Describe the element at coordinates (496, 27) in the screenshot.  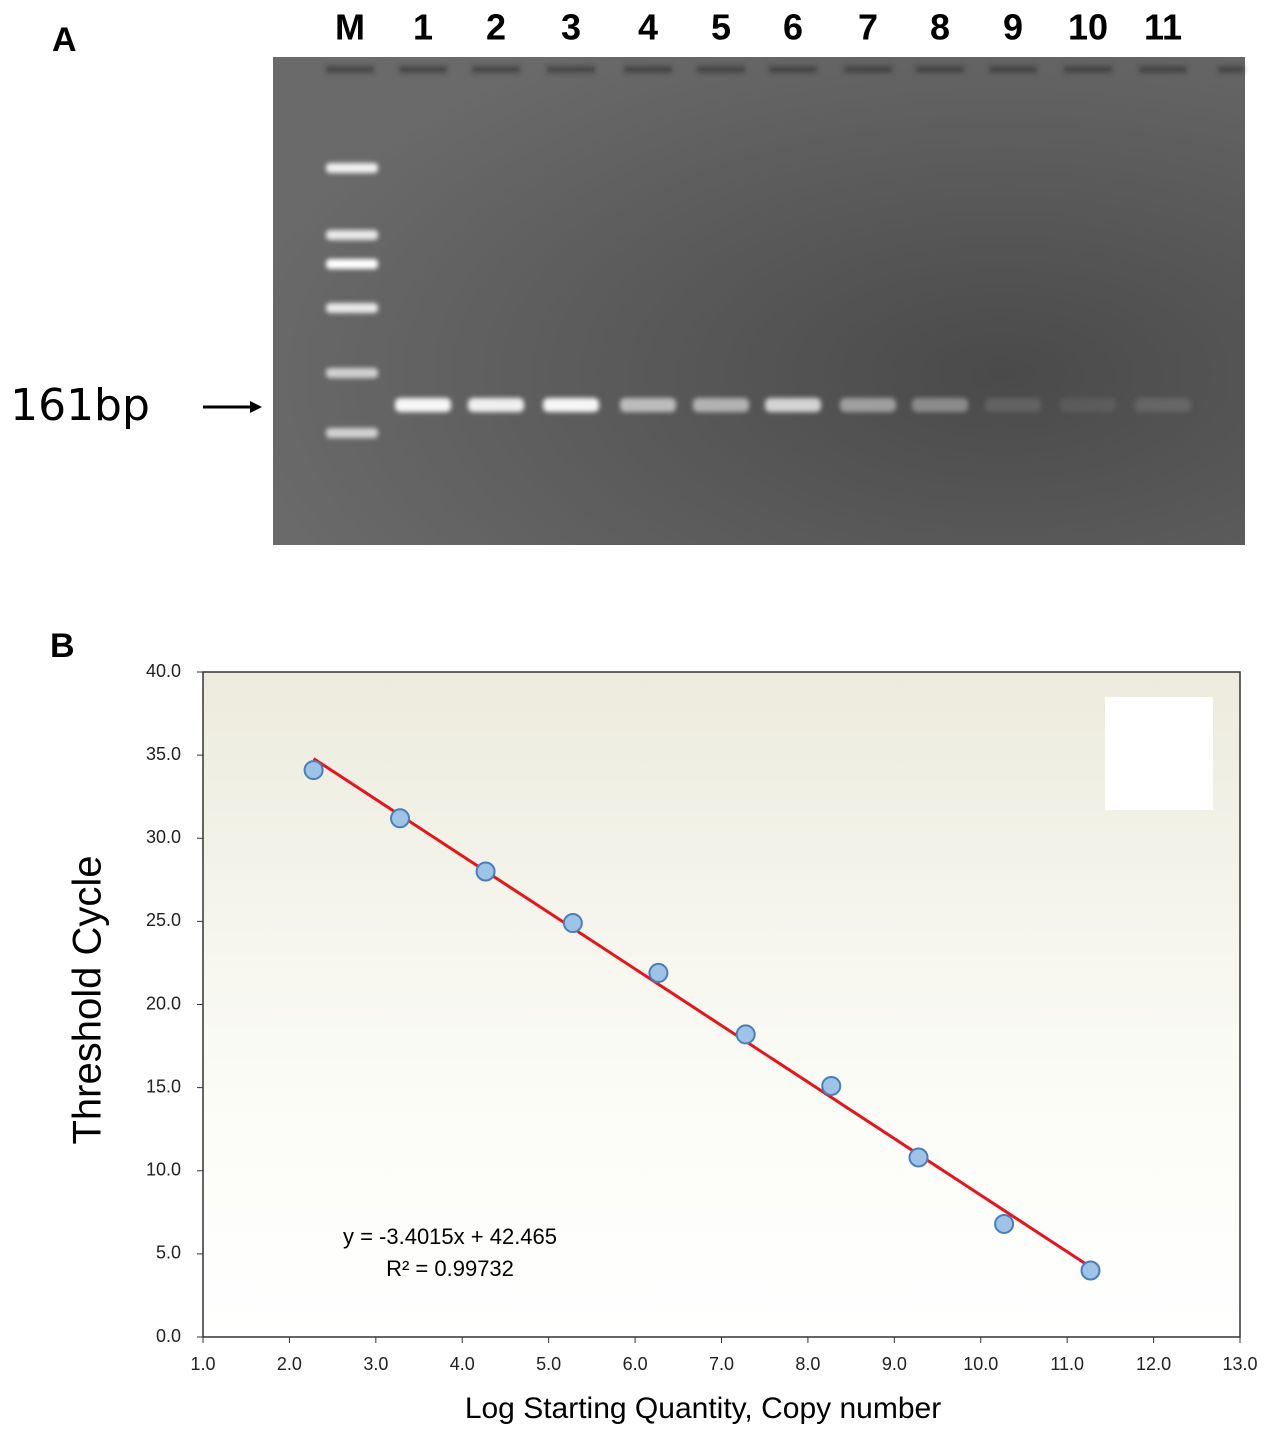
I see `lane-label: 2` at that location.